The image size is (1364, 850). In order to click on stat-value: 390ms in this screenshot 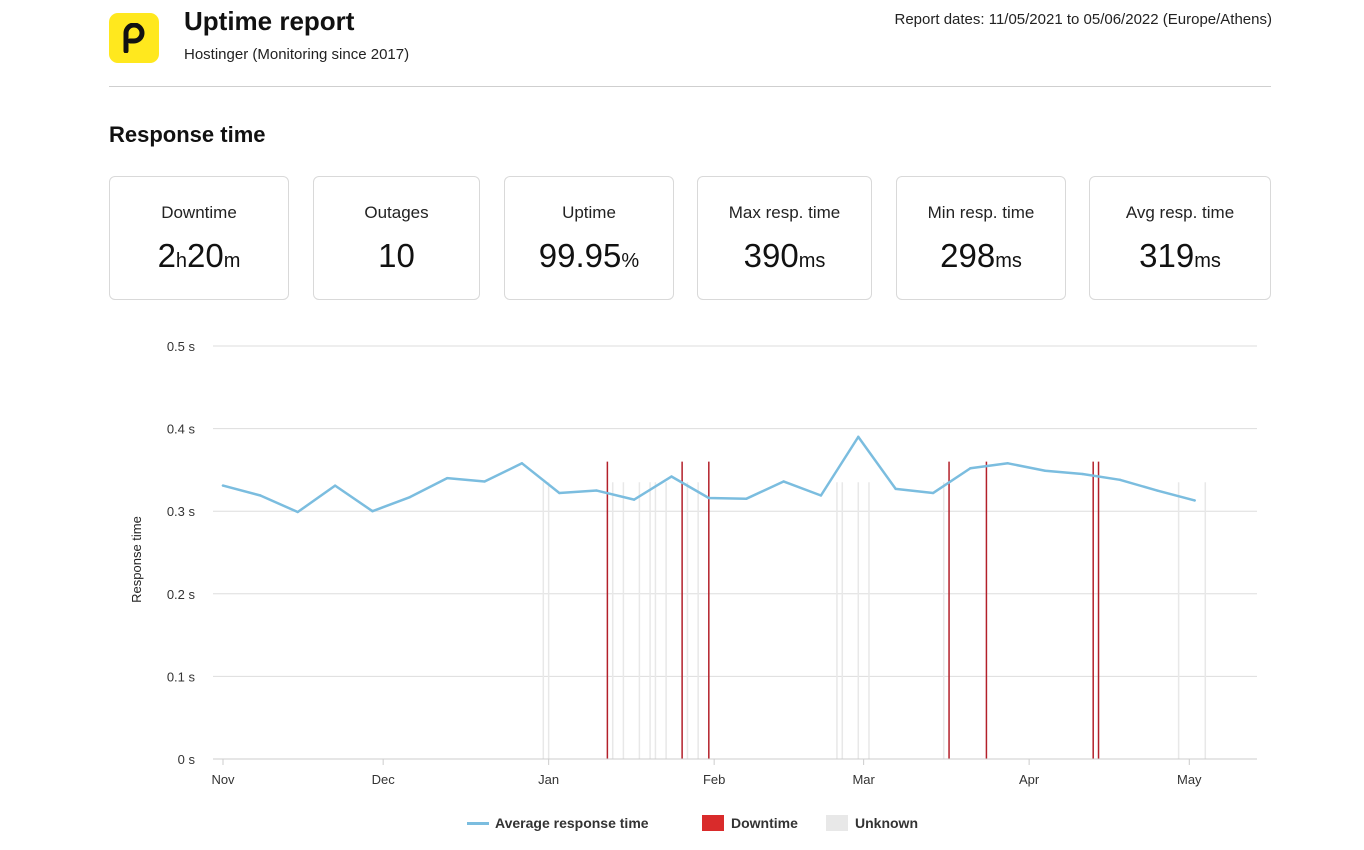, I will do `click(784, 256)`.